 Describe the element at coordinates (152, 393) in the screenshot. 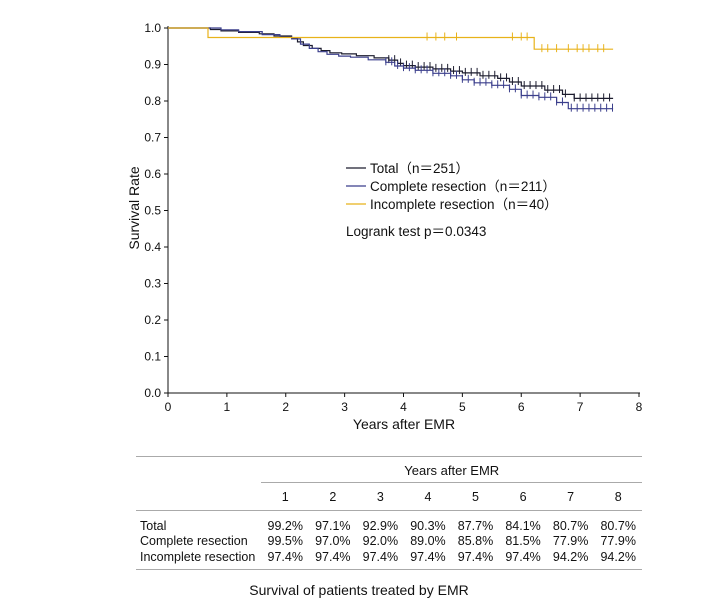

I see `y-tick-label: 0.0` at that location.